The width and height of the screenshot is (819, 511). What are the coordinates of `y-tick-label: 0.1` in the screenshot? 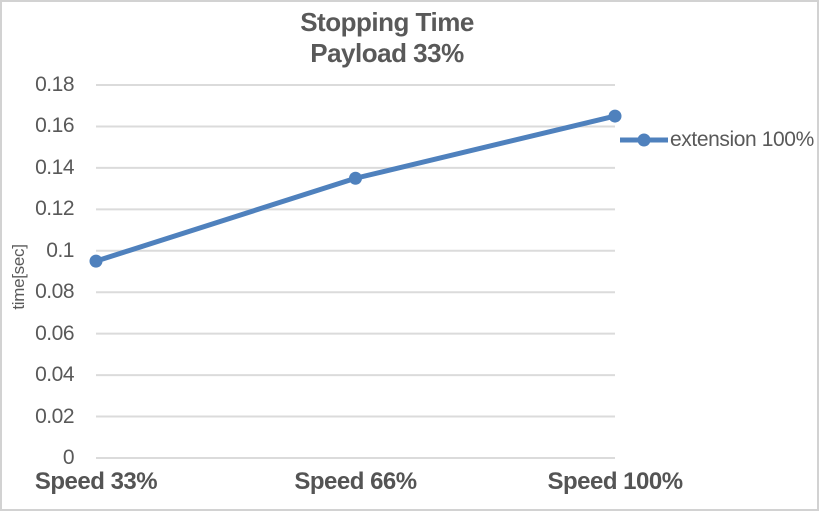 It's located at (60, 250).